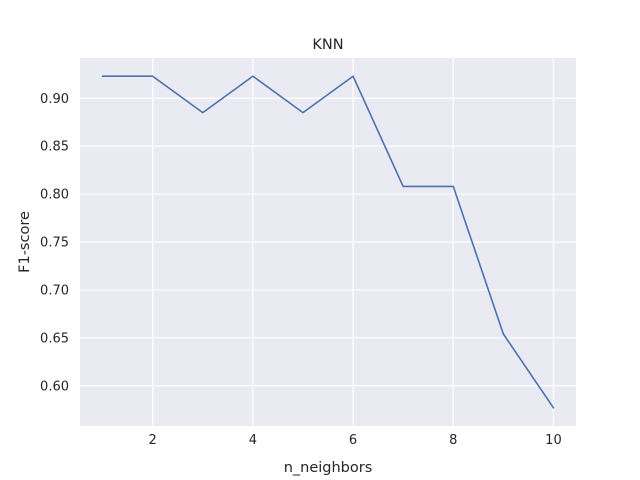 Image resolution: width=640 pixels, height=480 pixels. Describe the element at coordinates (453, 440) in the screenshot. I see `x-tick-label: 8` at that location.